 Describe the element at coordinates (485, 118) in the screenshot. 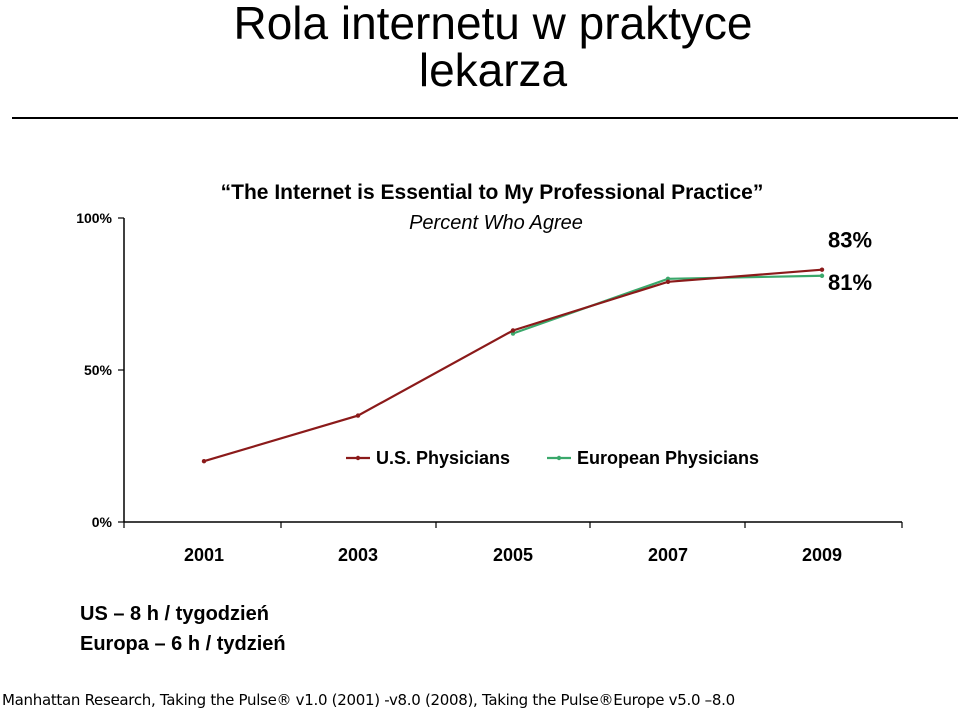

I see `title-divider` at that location.